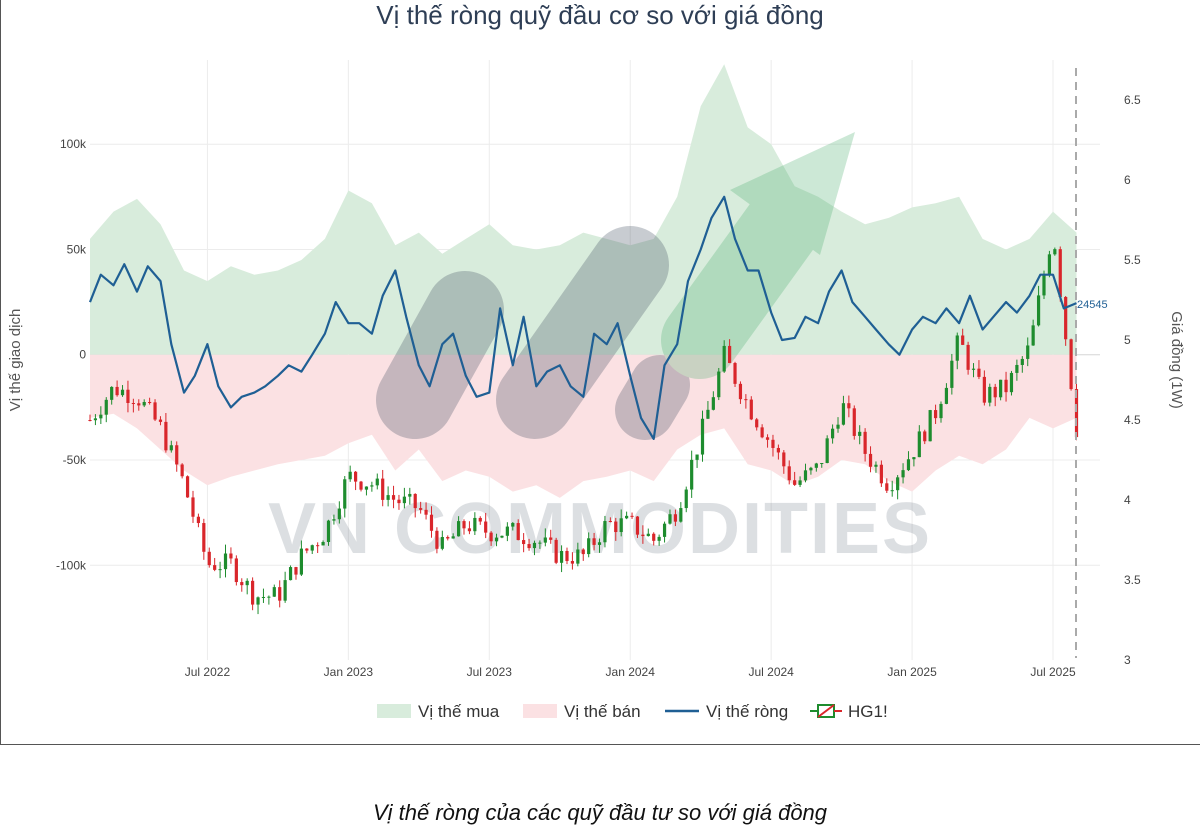 This screenshot has width=1200, height=833. Describe the element at coordinates (77, 249) in the screenshot. I see `left-tick-label: 50k` at that location.